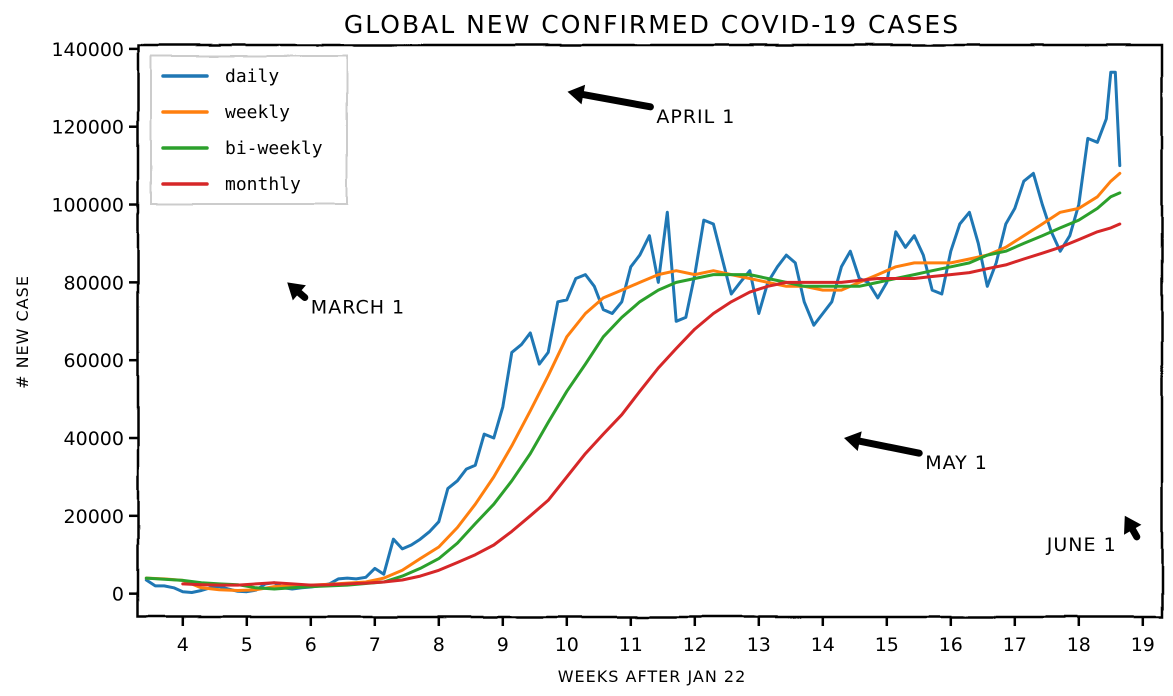  Describe the element at coordinates (94, 517) in the screenshot. I see `y-tick-label: 20000` at that location.